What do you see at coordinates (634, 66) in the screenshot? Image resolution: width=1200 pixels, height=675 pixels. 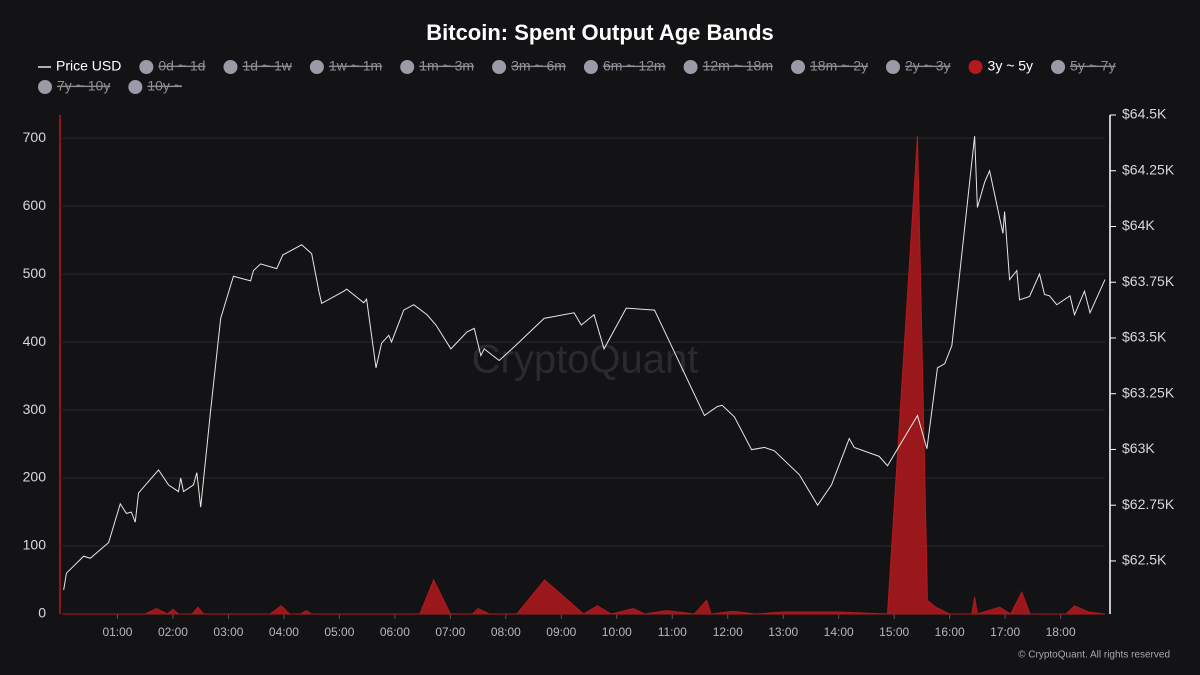 I see `legend-label: 6m ~ 12m` at bounding box center [634, 66].